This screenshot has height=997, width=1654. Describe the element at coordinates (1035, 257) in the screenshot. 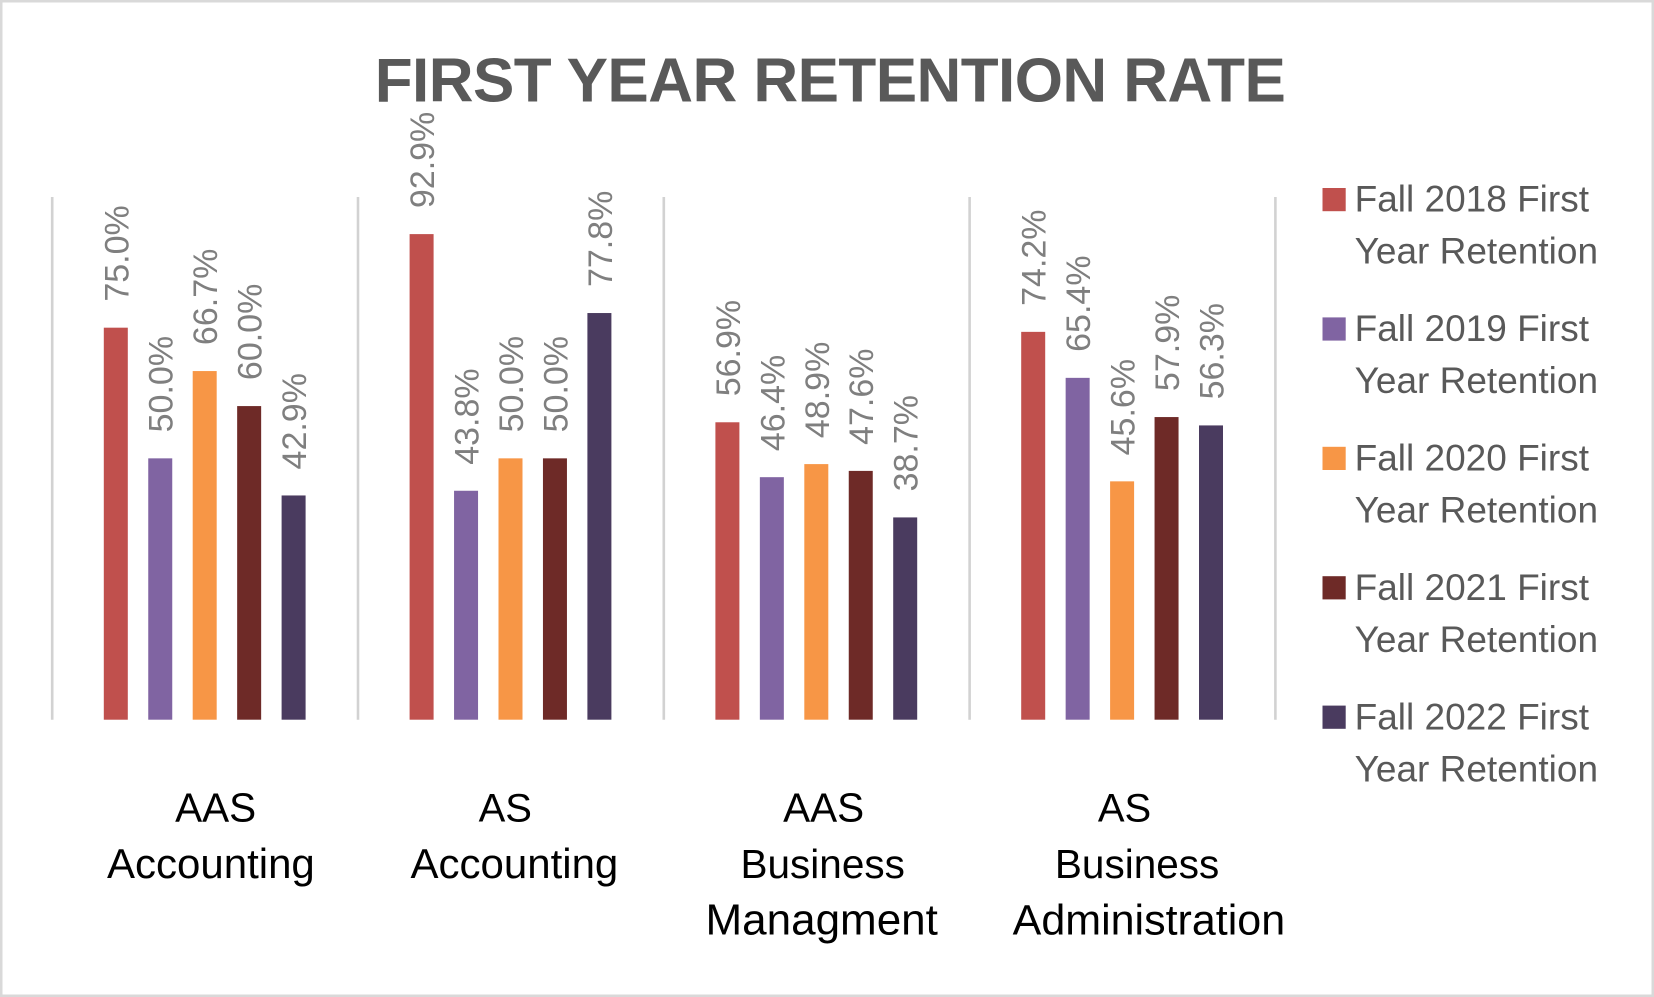

I see `svg-text: 74.2%` at that location.